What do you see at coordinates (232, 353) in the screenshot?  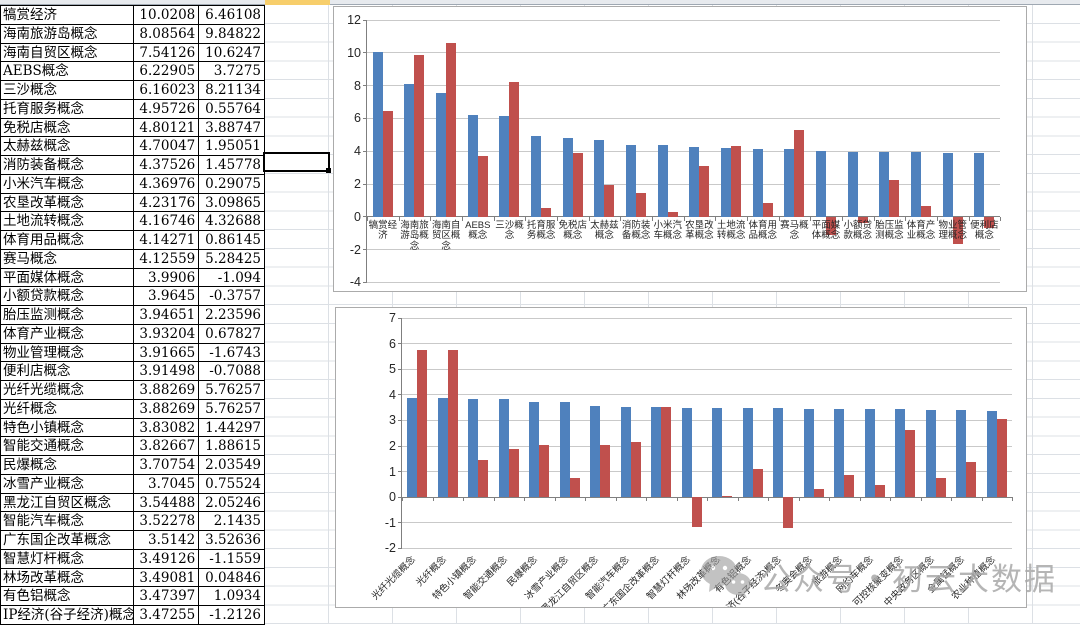 I see `value-c-cell: -1.6743` at bounding box center [232, 353].